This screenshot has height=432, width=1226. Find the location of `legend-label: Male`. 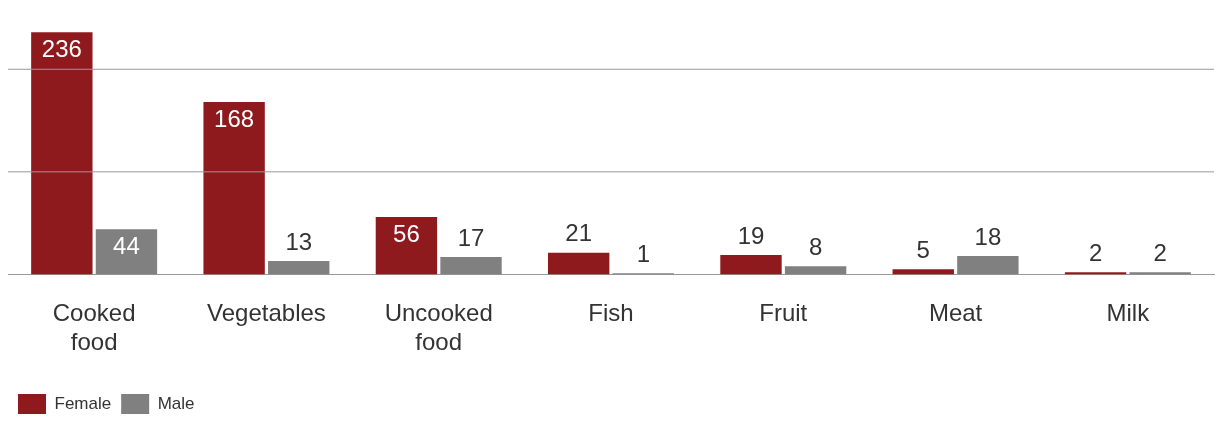

legend-label: Male is located at coordinates (176, 403).